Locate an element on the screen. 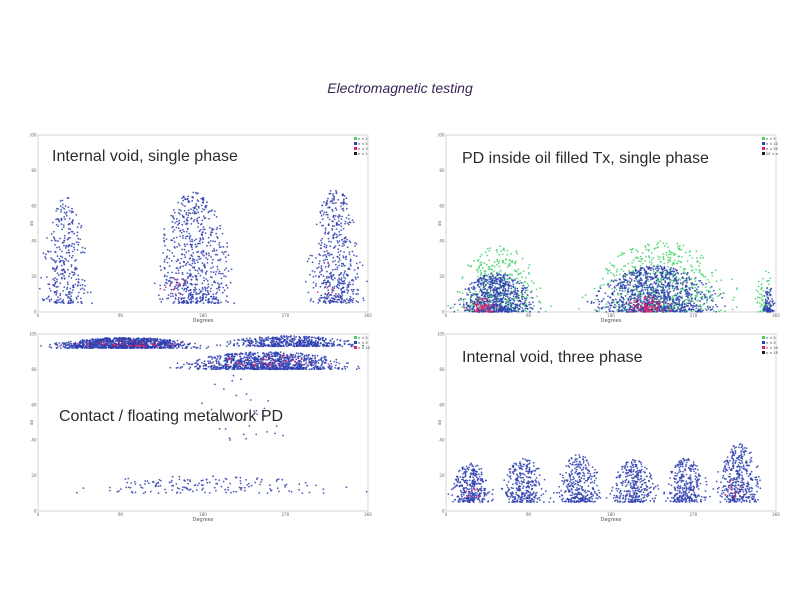 The image size is (800, 600). legend-label: n < 1 is located at coordinates (363, 154).